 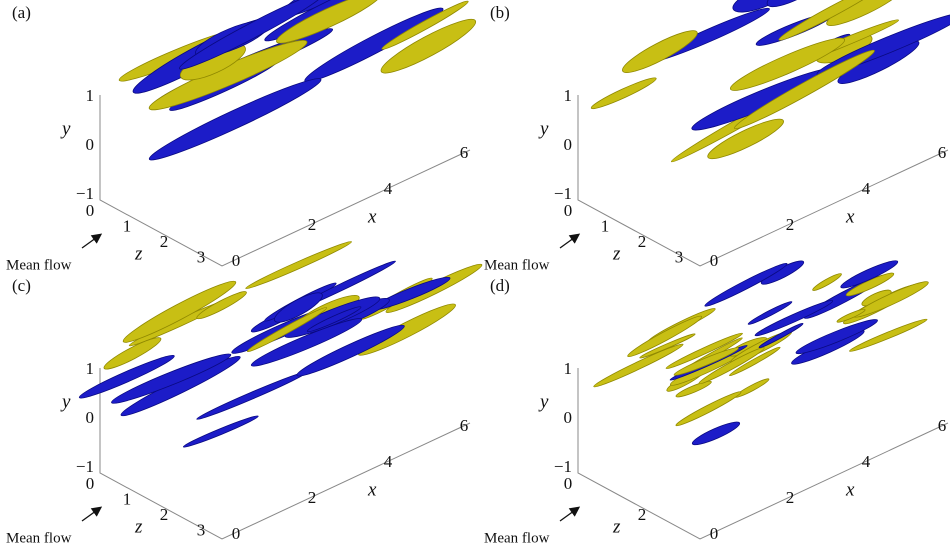 What do you see at coordinates (517, 265) in the screenshot?
I see `flow-label: Mean flow` at bounding box center [517, 265].